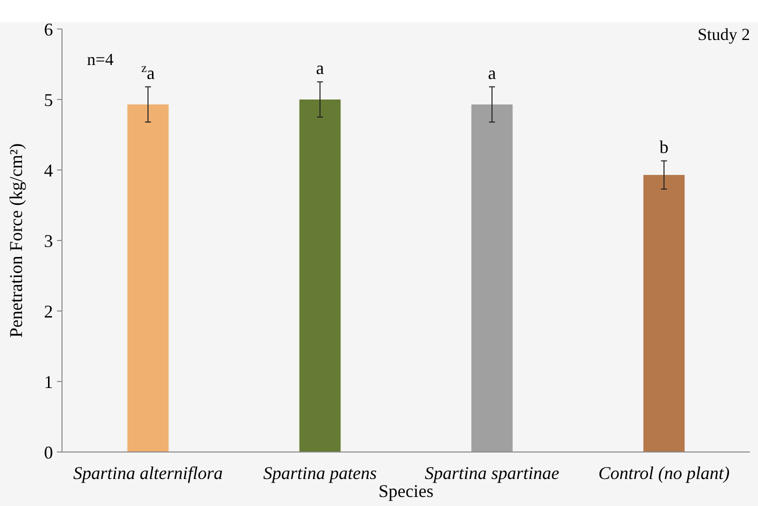 Image resolution: width=758 pixels, height=506 pixels. I want to click on x-axis-title: Species, so click(406, 491).